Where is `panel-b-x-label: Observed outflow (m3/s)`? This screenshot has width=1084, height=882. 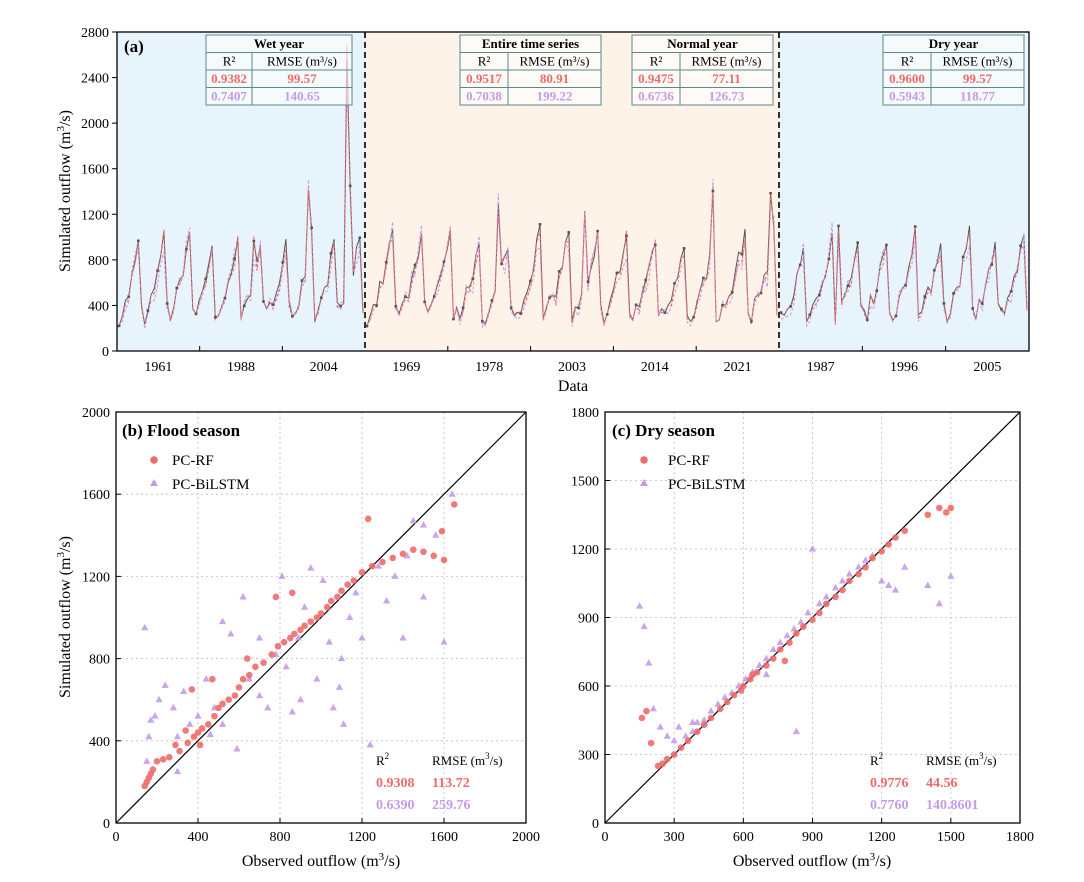 panel-b-x-label: Observed outflow (m3/s) is located at coordinates (321, 860).